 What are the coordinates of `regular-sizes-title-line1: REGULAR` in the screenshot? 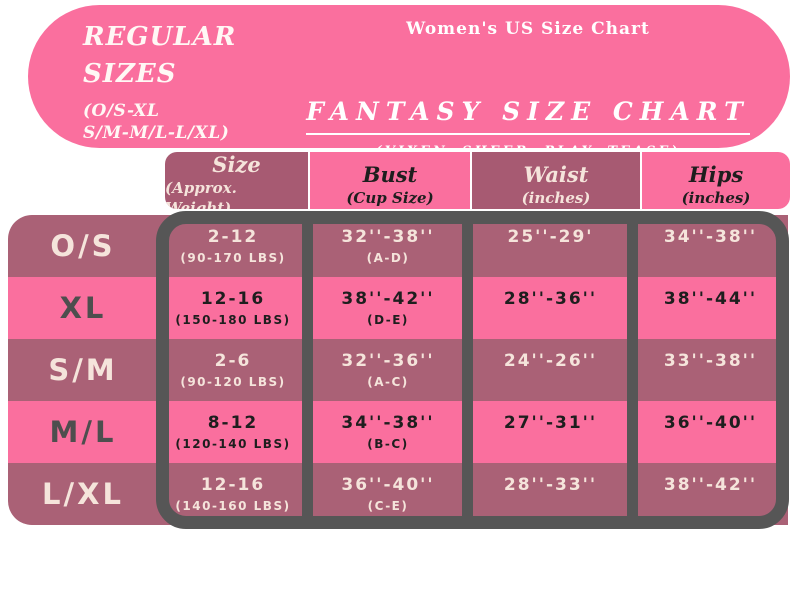 It's located at (160, 37).